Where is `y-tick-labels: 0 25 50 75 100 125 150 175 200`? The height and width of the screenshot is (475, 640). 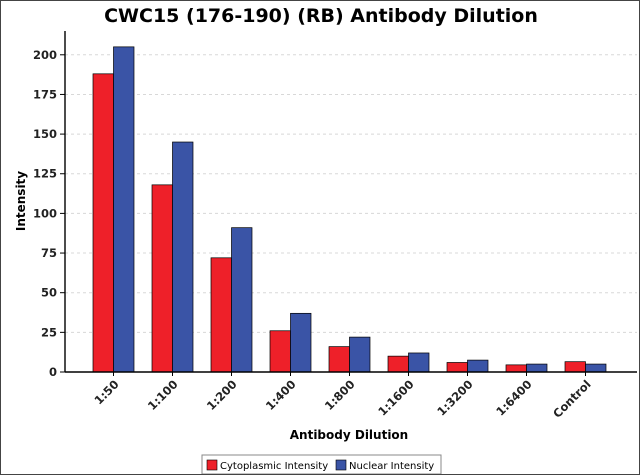 y-tick-labels: 0 25 50 75 100 125 150 175 200 is located at coordinates (49, 213).